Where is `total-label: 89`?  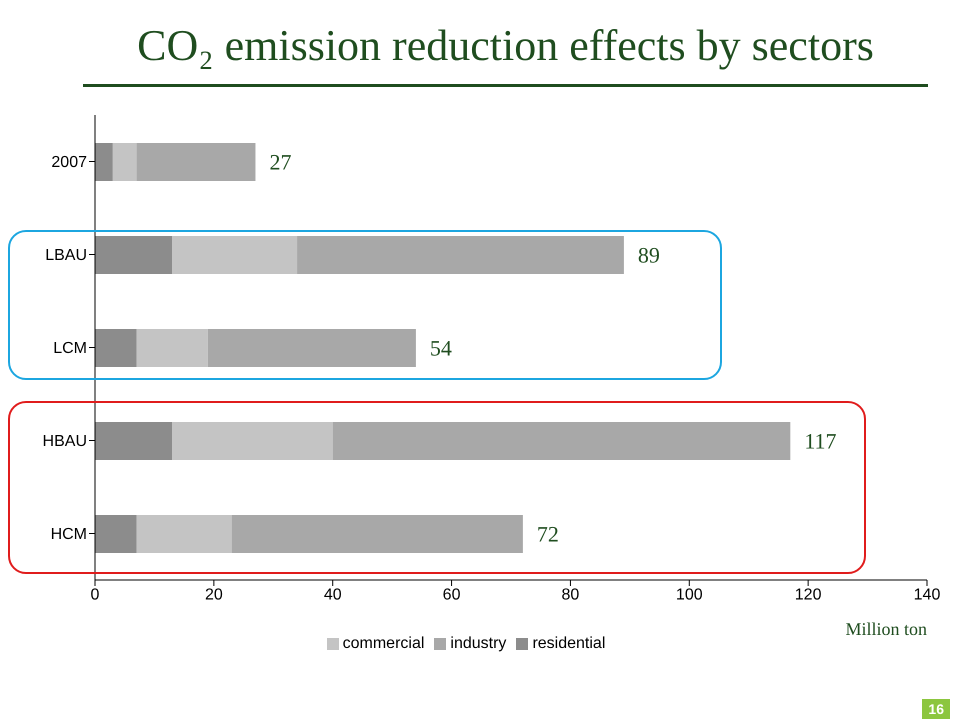
total-label: 89 is located at coordinates (649, 255).